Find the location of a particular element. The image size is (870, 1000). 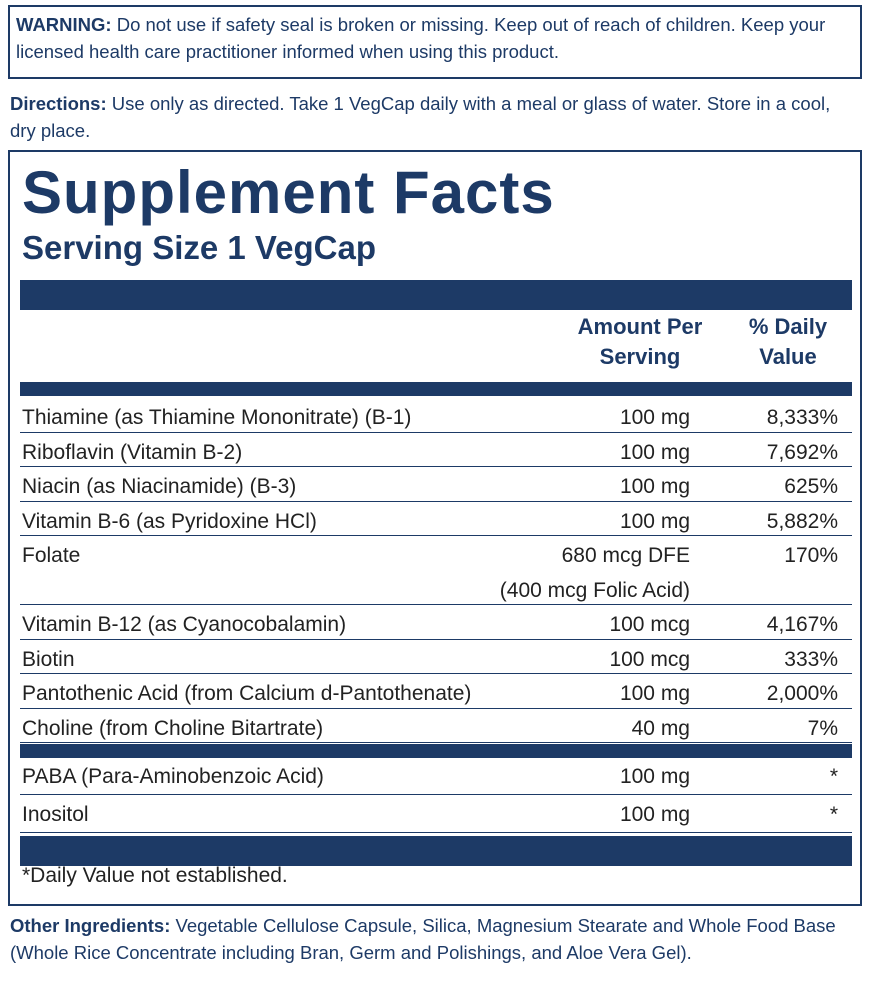

nutrient-name: Biotin is located at coordinates (48, 659).